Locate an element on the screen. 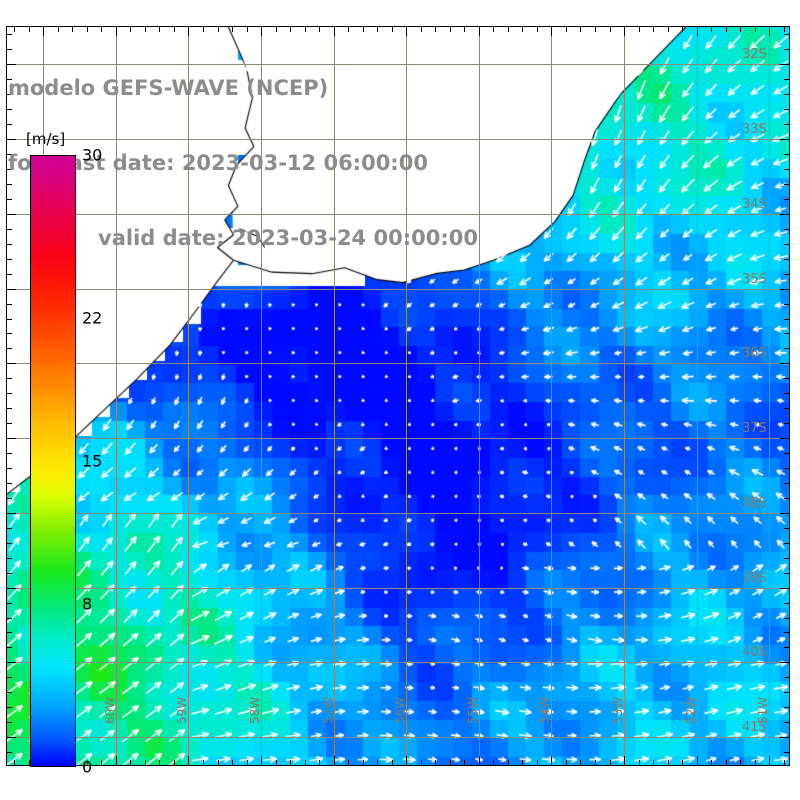  colorbar is located at coordinates (53, 461).